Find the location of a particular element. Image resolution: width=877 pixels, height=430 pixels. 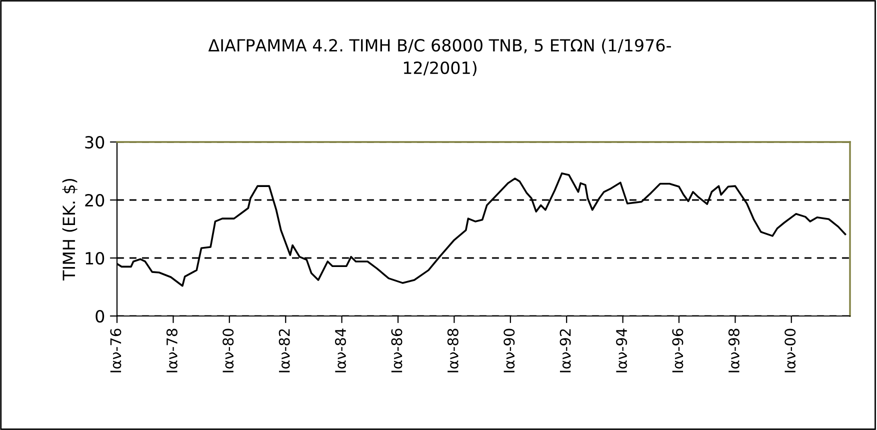

y-axis-title: ΤΙΜΗ (ΕΚ. $) is located at coordinates (70, 229).